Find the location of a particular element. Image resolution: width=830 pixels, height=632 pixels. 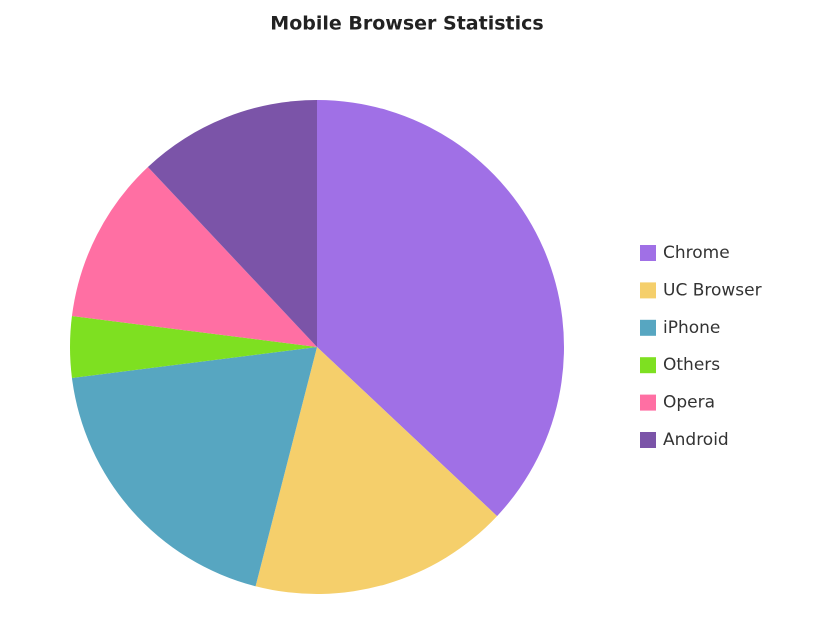

legend-label: Android is located at coordinates (696, 440).